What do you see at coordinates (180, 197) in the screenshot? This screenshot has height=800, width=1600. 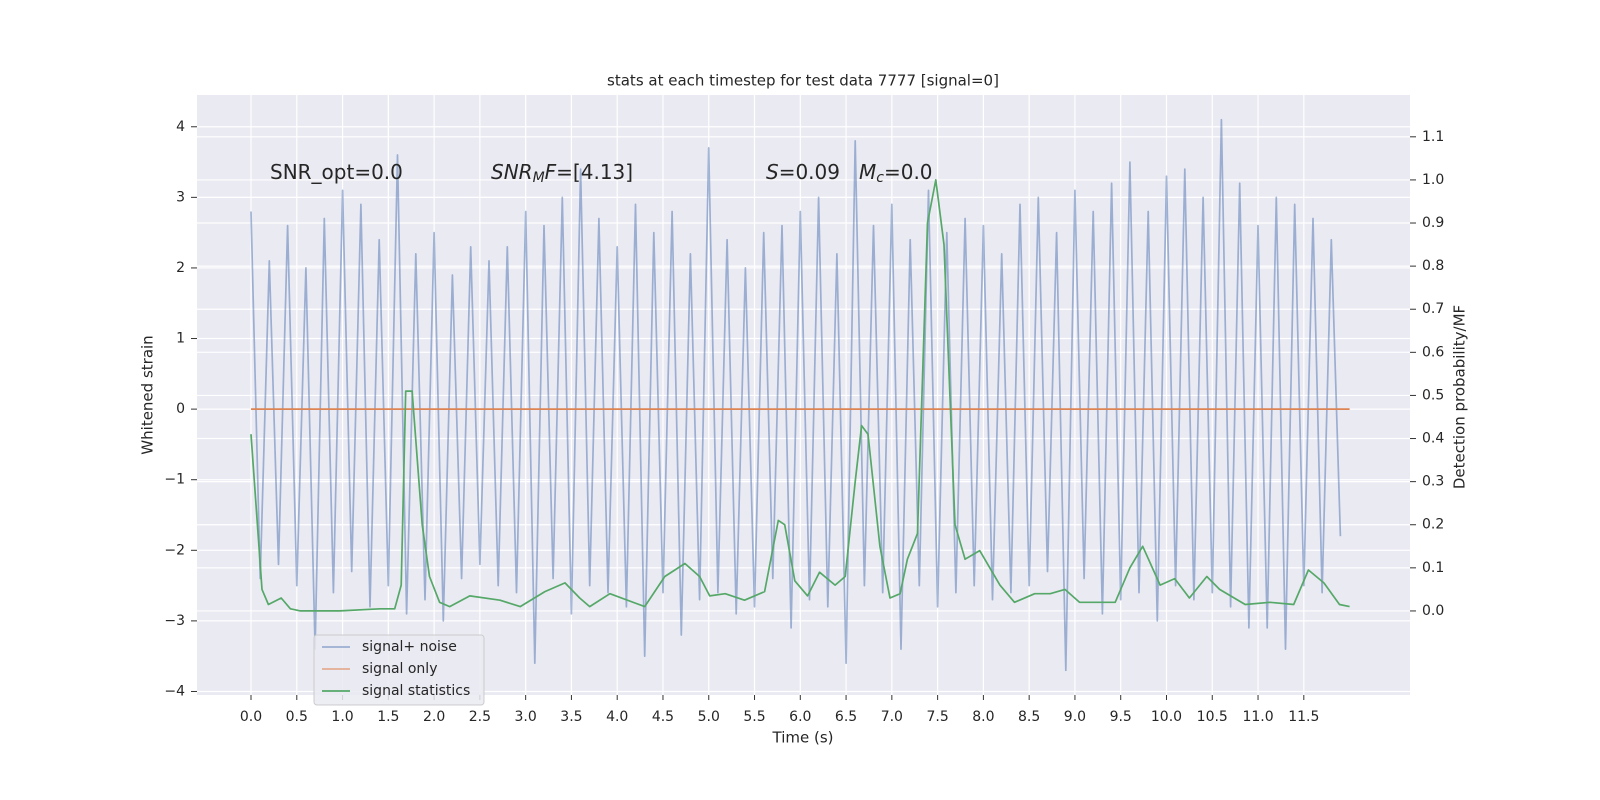 I see `y-tick-label: 3` at bounding box center [180, 197].